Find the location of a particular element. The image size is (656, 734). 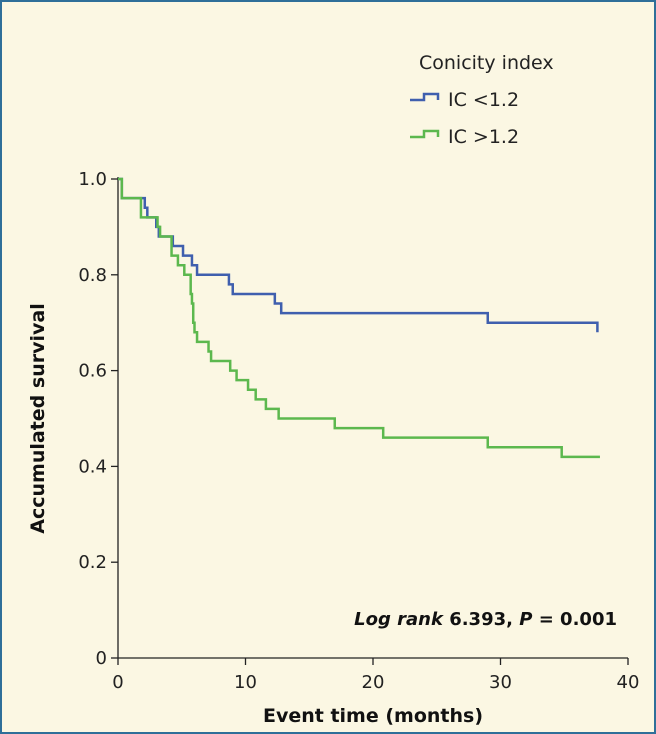

legend-title: Conicity index is located at coordinates (486, 63).